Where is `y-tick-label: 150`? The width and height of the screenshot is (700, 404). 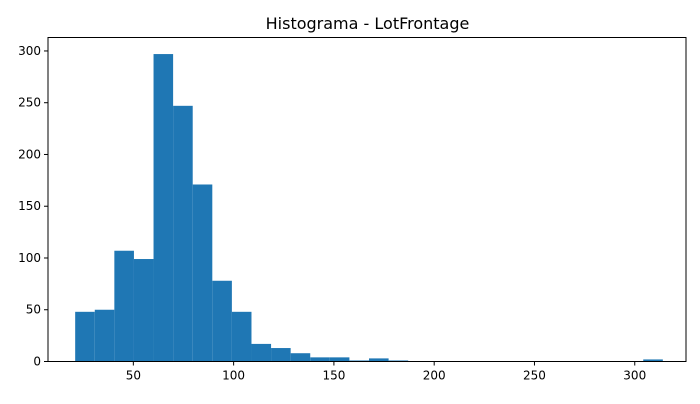
y-tick-label: 150 is located at coordinates (29, 206).